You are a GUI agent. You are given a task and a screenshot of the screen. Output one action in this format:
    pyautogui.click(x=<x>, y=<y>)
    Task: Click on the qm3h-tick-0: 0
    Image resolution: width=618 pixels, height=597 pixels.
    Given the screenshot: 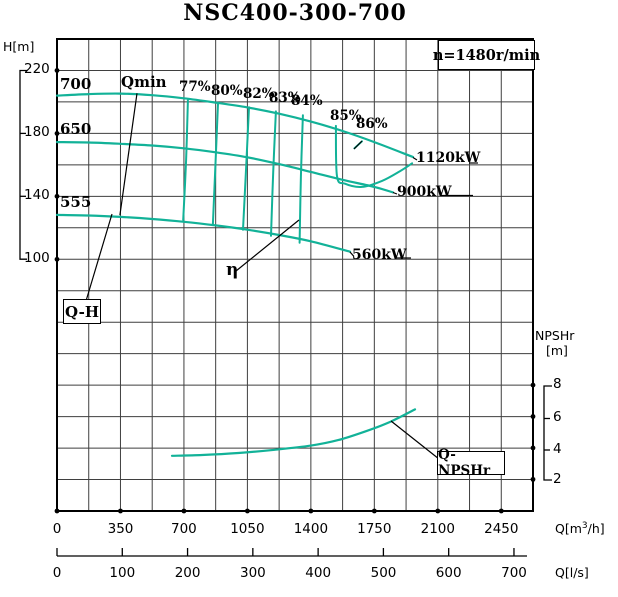 What is the action you would take?
    pyautogui.click(x=57, y=529)
    